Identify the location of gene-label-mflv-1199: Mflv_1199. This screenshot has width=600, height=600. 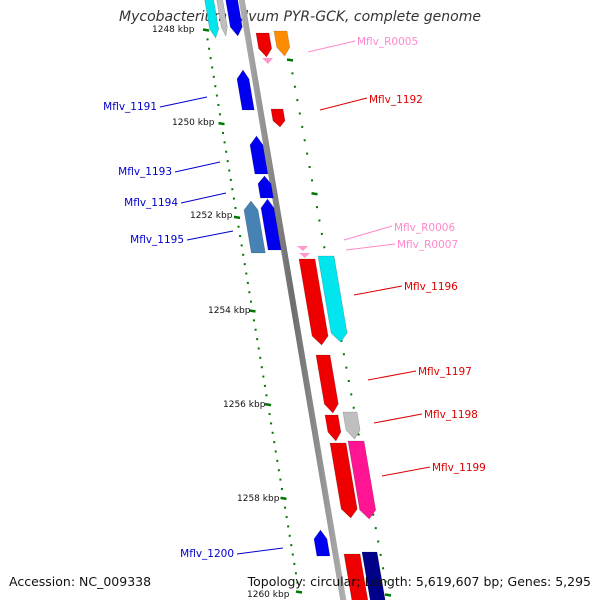
(459, 468).